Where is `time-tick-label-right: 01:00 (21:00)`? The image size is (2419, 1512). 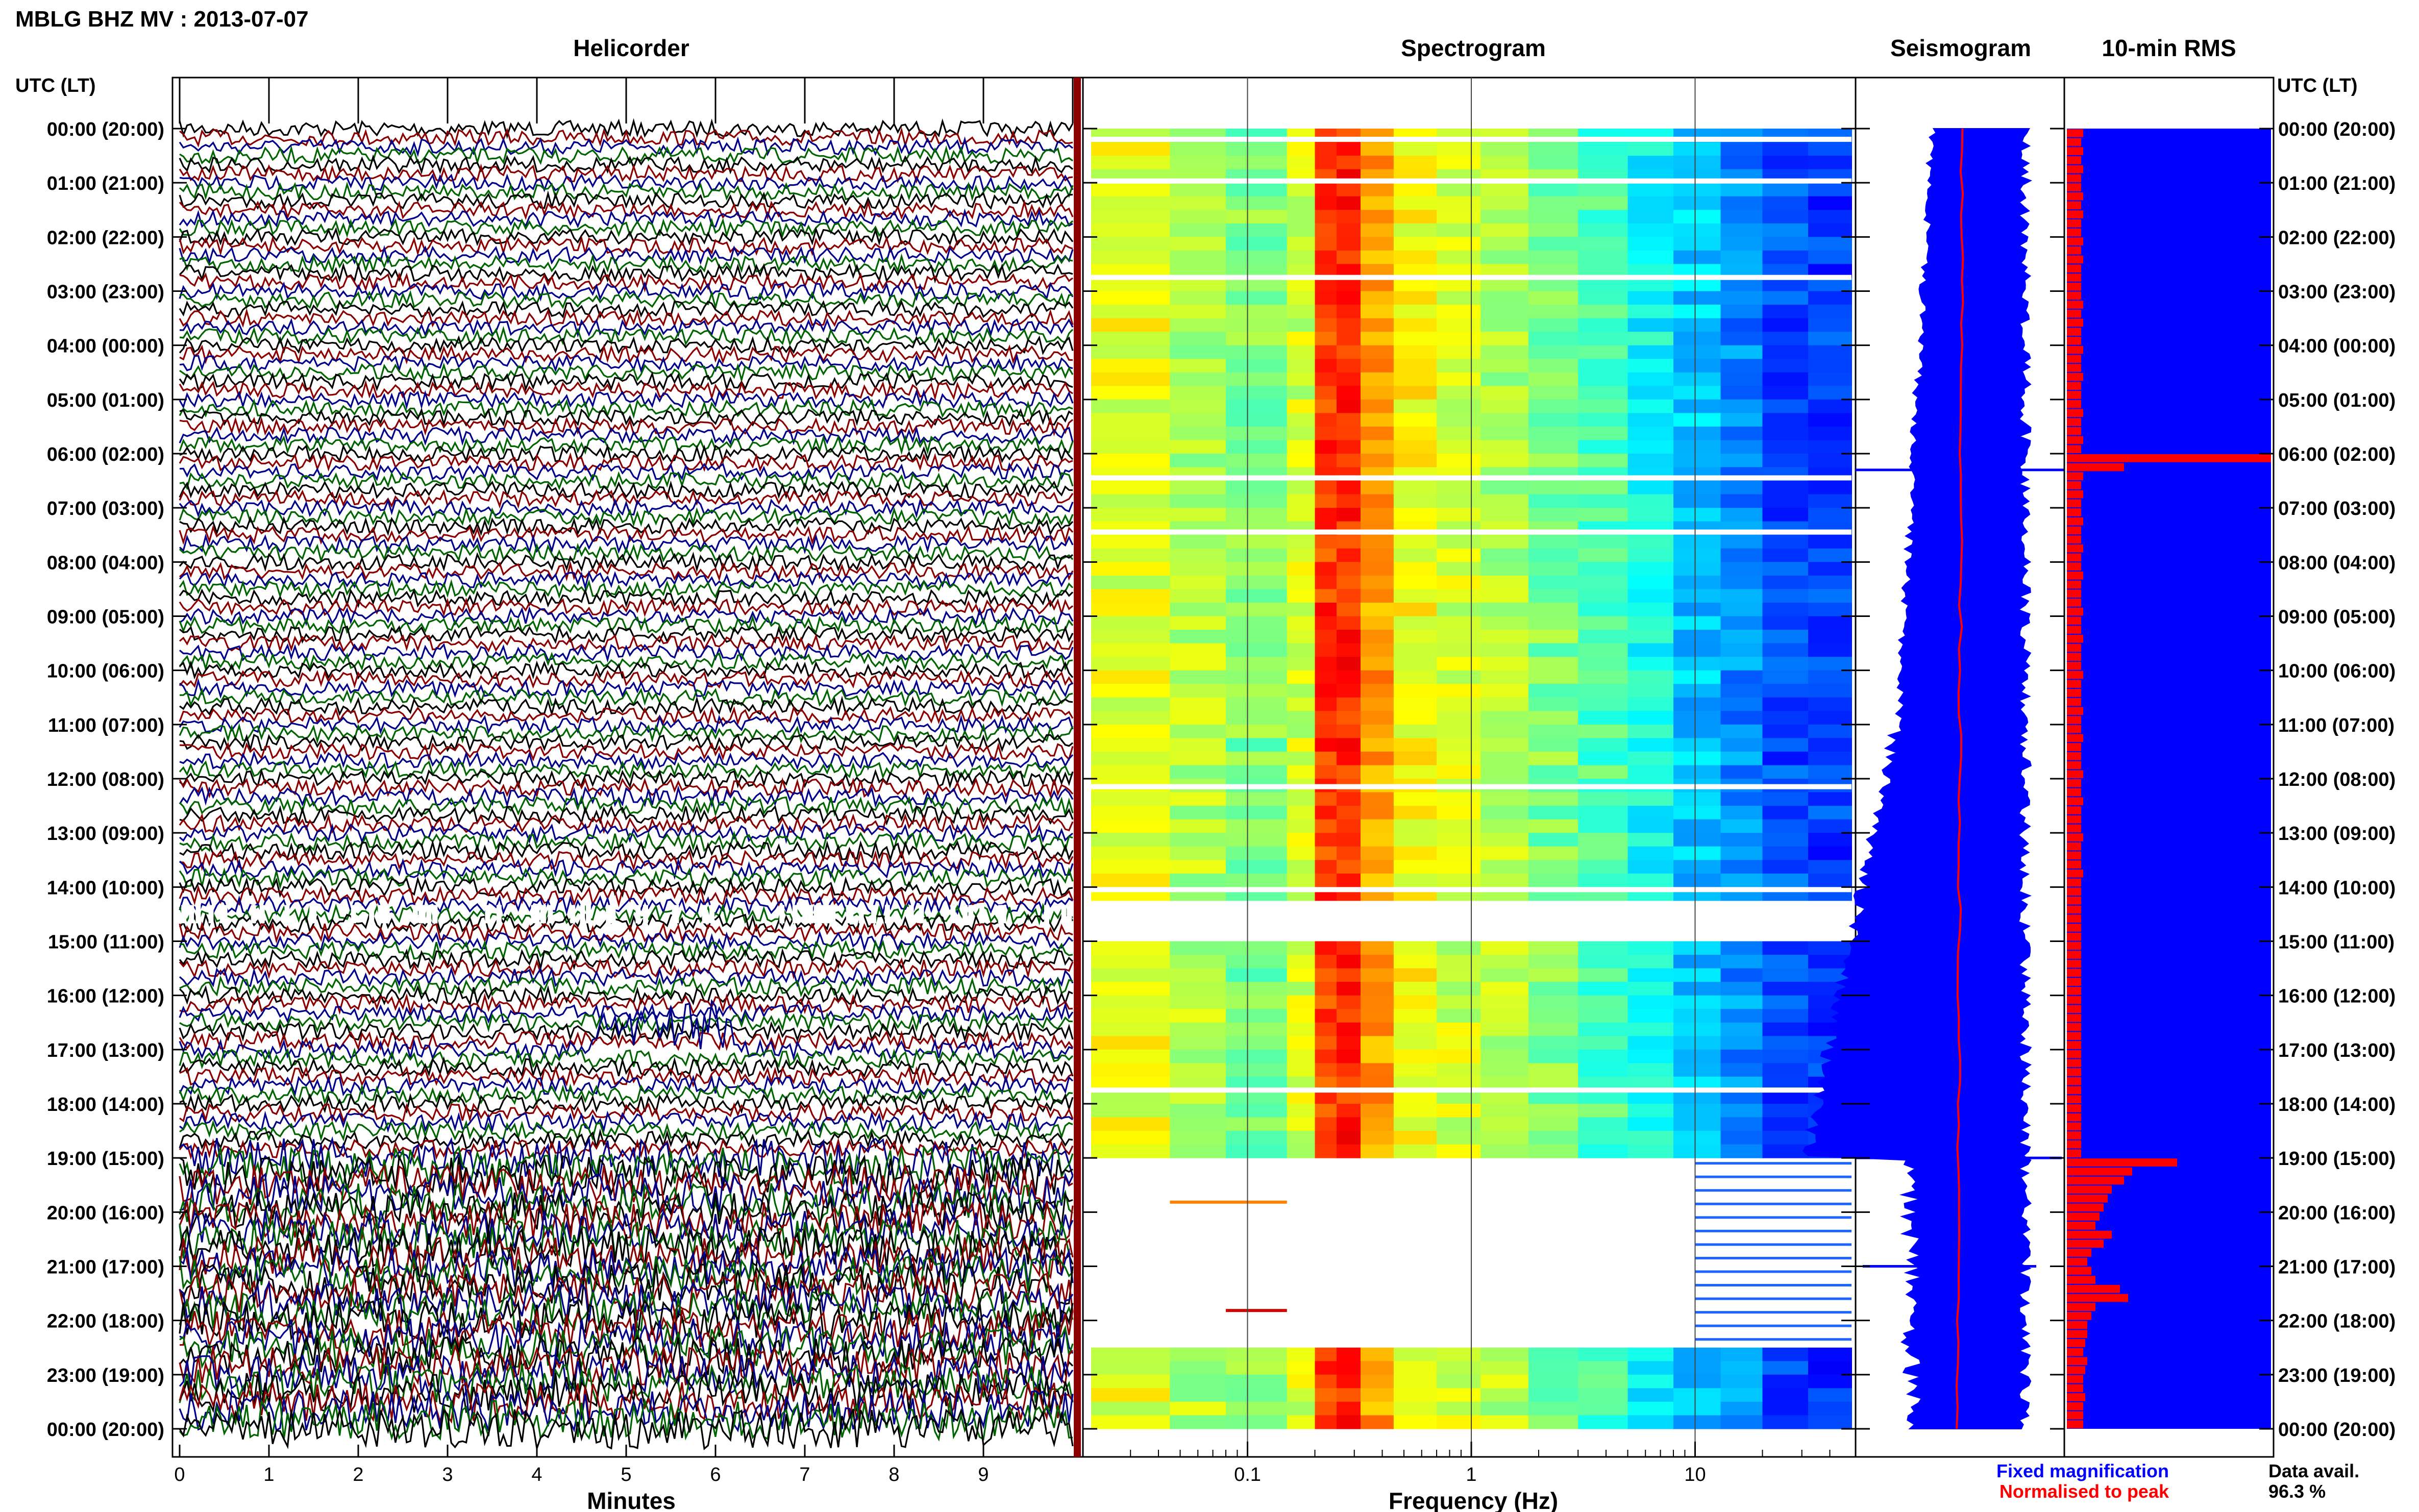 time-tick-label-right: 01:00 (21:00) is located at coordinates (2337, 183).